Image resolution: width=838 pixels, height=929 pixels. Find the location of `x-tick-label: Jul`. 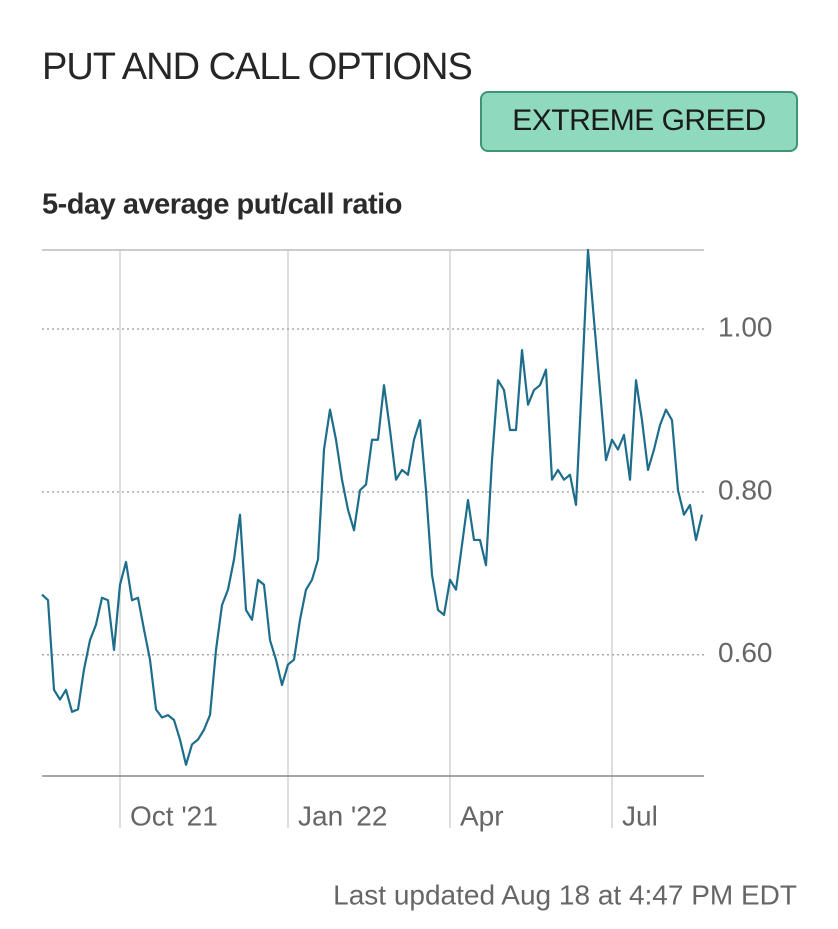

x-tick-label: Jul is located at coordinates (640, 815).